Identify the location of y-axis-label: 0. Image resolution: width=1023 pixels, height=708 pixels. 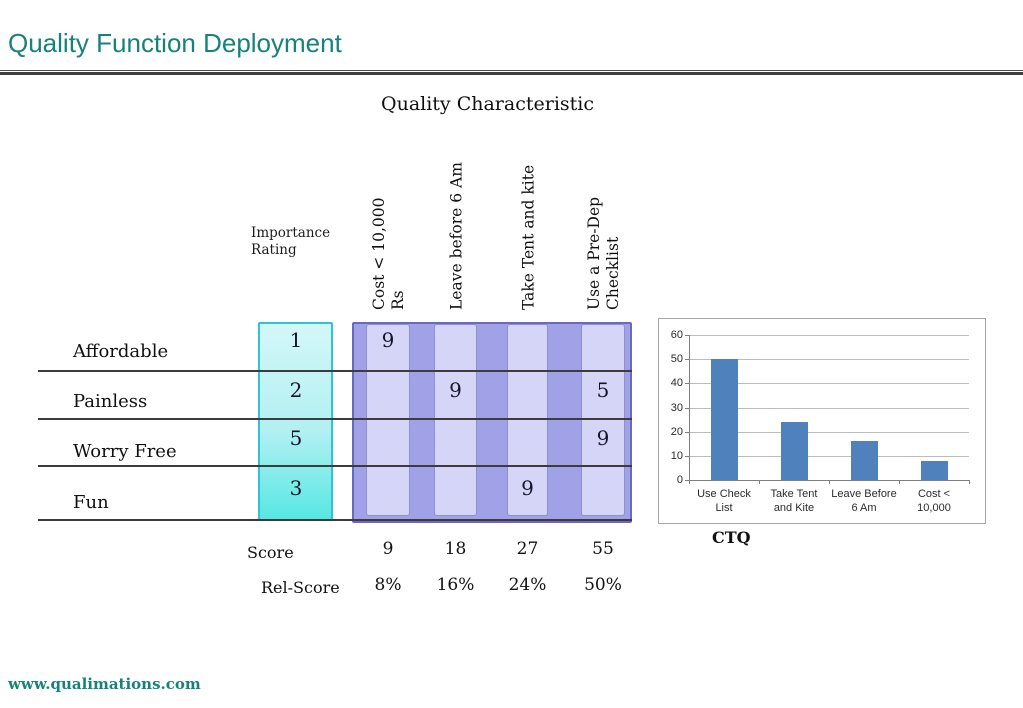
(679, 480).